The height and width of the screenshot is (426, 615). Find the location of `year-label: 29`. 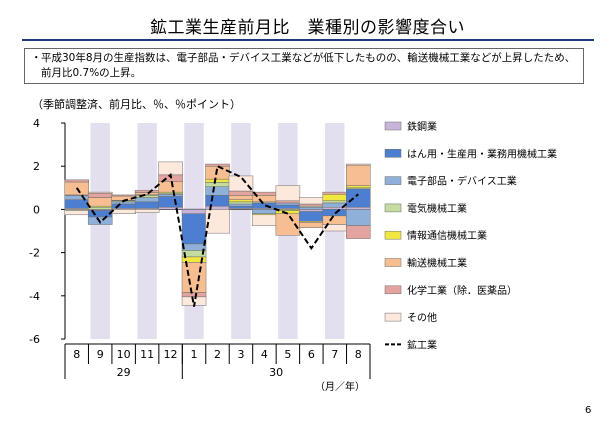

year-label: 29 is located at coordinates (124, 372).